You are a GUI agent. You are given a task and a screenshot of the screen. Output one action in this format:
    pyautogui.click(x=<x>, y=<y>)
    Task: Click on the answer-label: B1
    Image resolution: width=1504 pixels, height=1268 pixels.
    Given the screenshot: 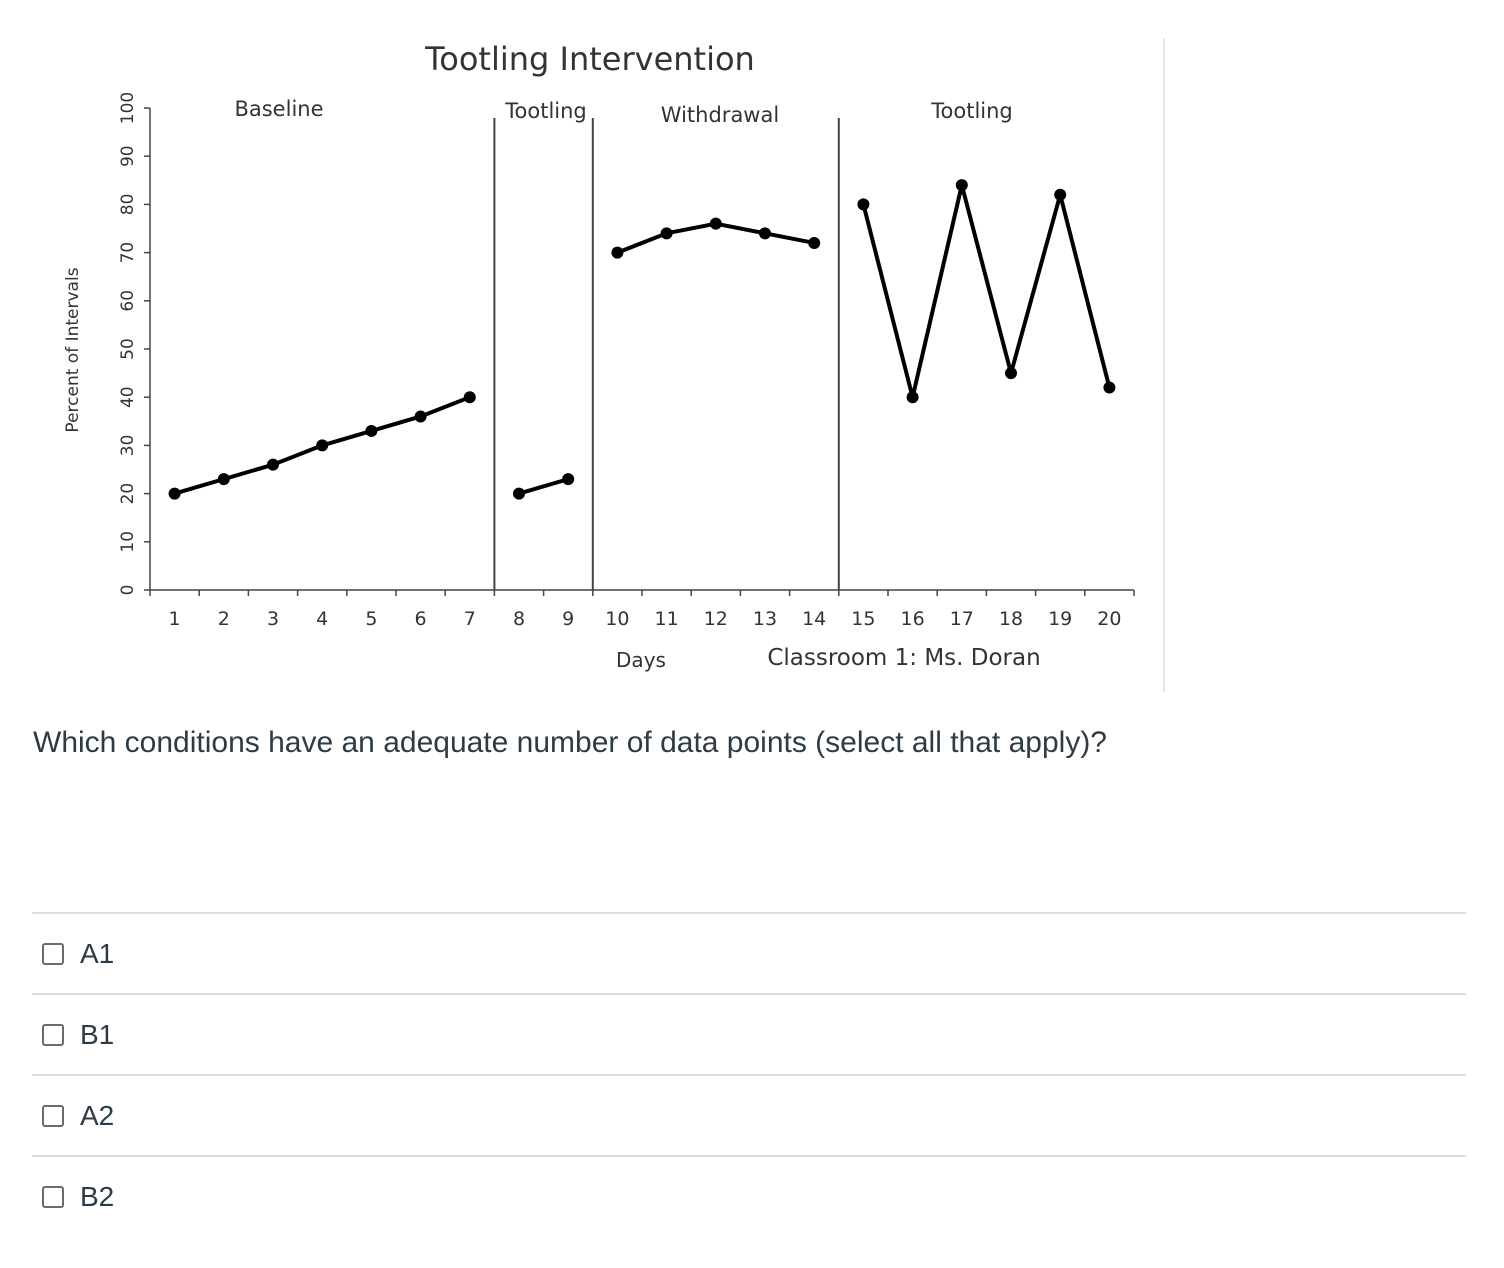 What is the action you would take?
    pyautogui.click(x=97, y=1034)
    